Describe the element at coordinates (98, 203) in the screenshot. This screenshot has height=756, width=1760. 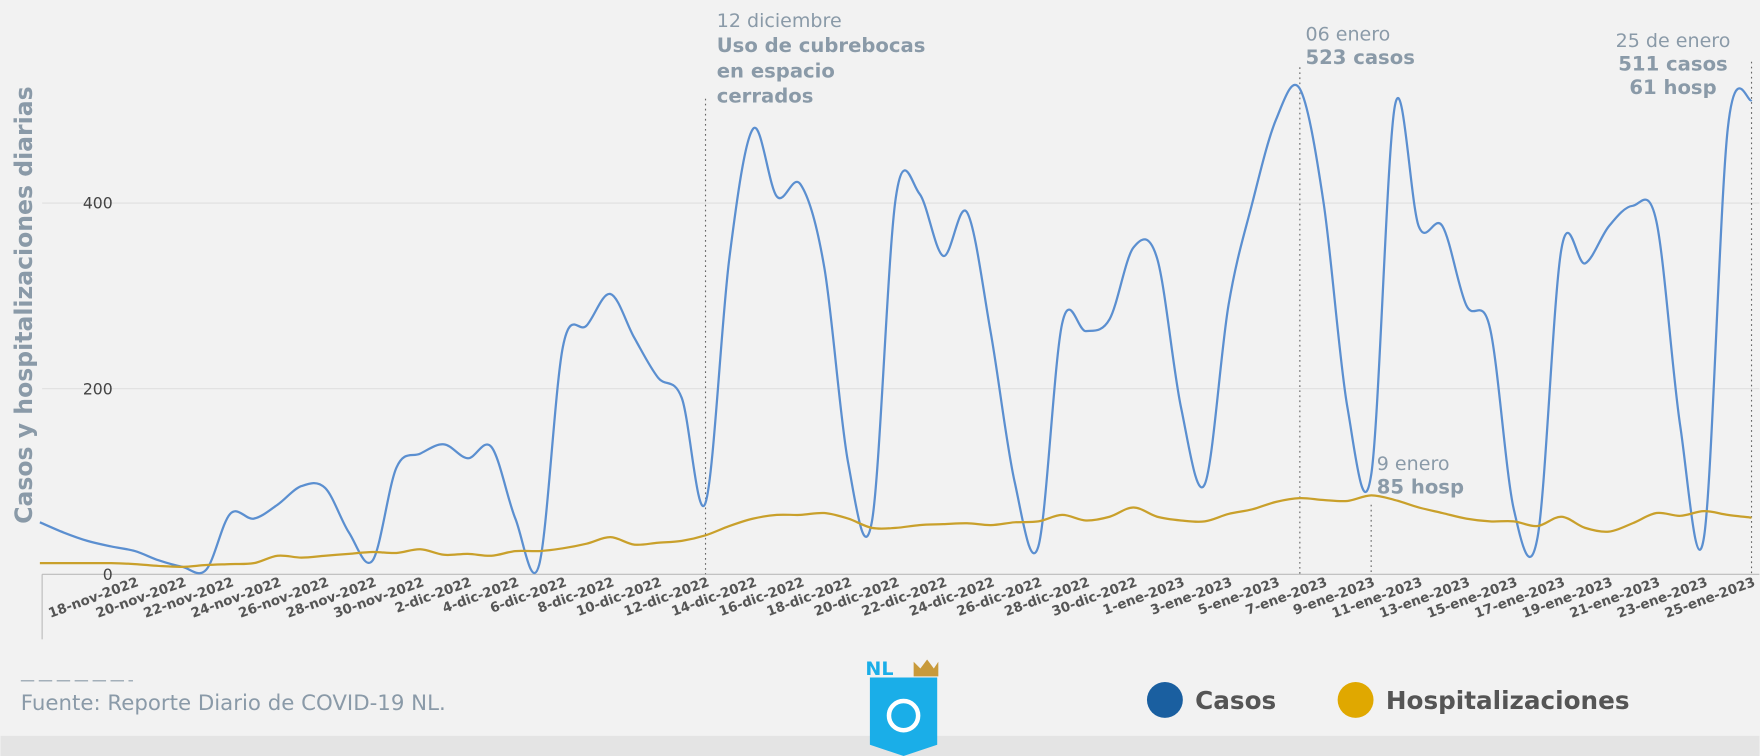
I see `y-tick-label: 400` at that location.